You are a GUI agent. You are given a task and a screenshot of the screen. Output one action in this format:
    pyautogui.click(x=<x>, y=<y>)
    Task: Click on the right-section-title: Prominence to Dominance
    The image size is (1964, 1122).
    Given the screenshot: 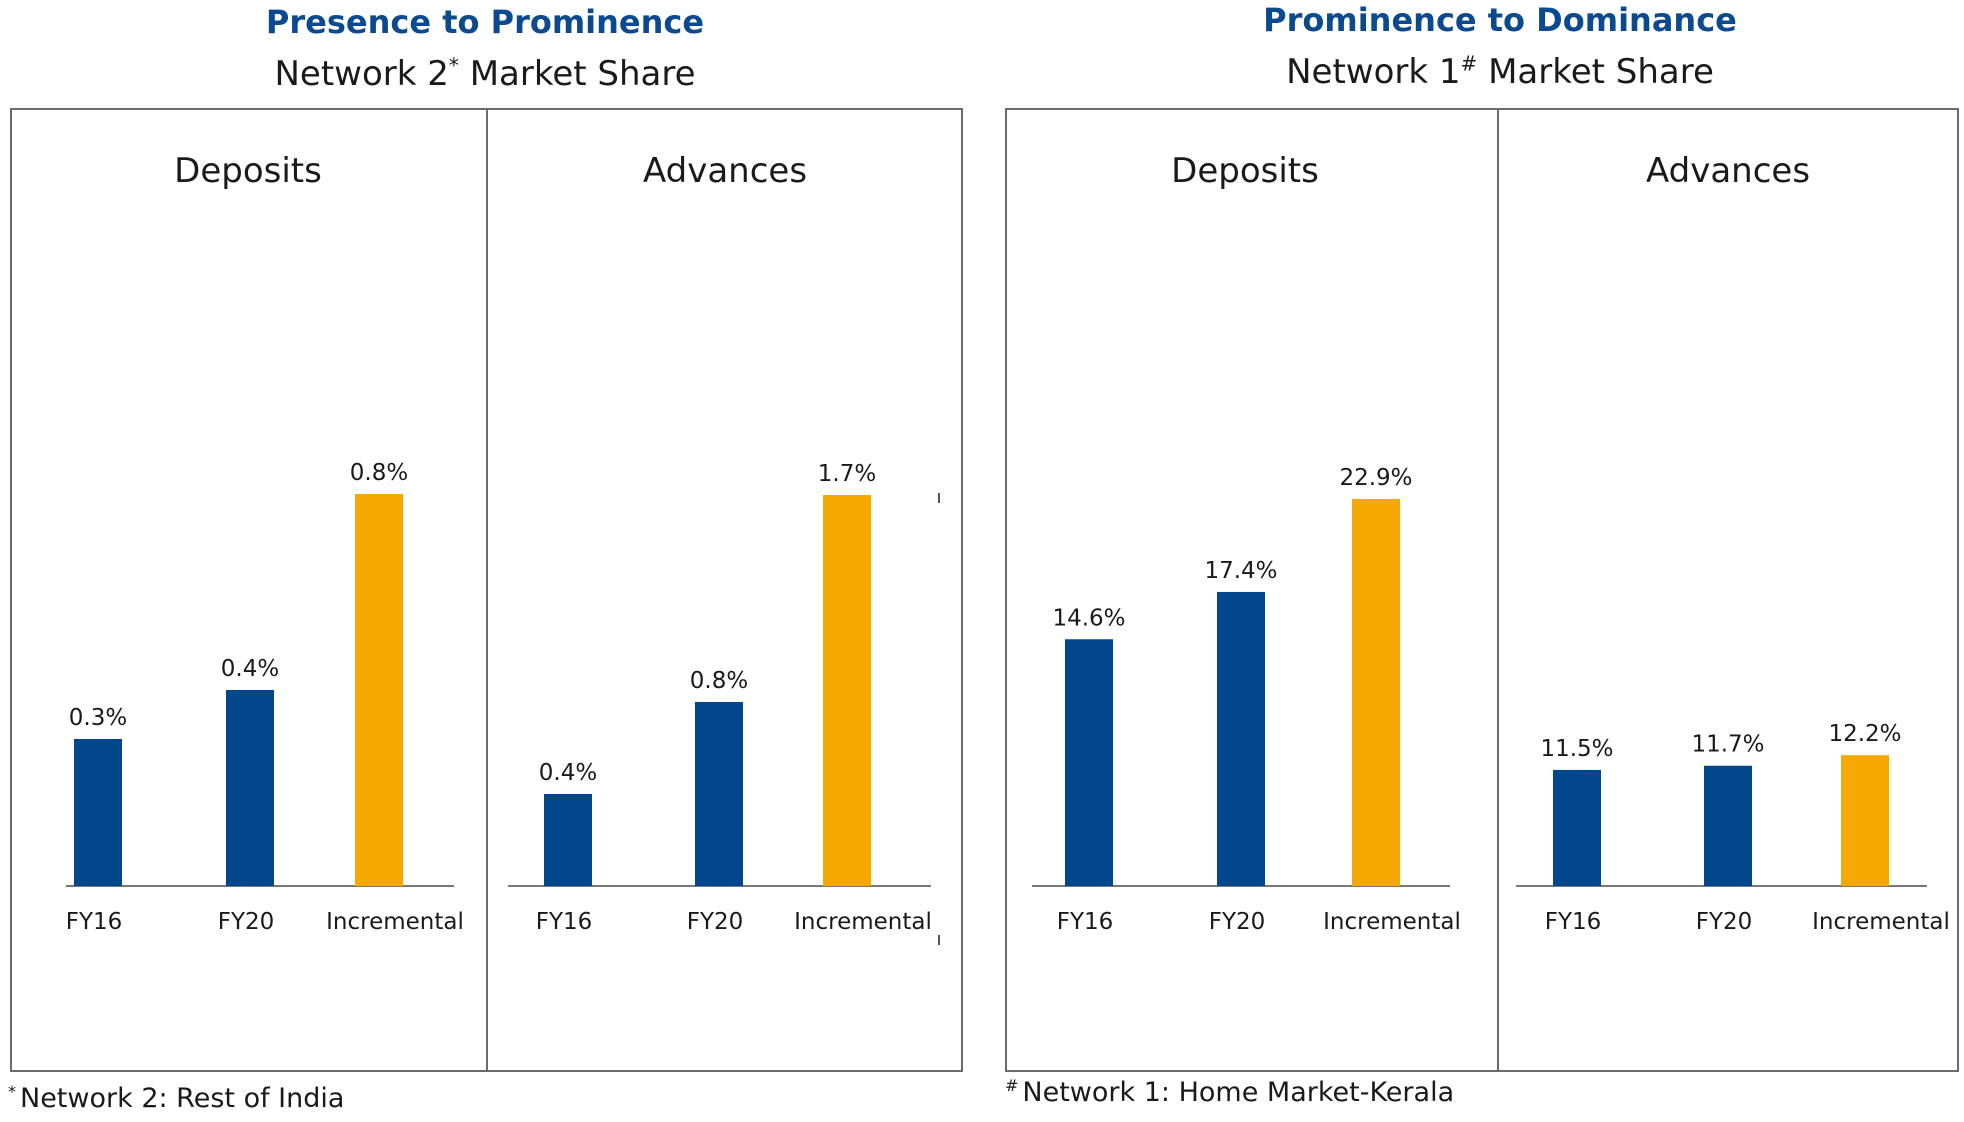 What is the action you would take?
    pyautogui.click(x=1500, y=20)
    